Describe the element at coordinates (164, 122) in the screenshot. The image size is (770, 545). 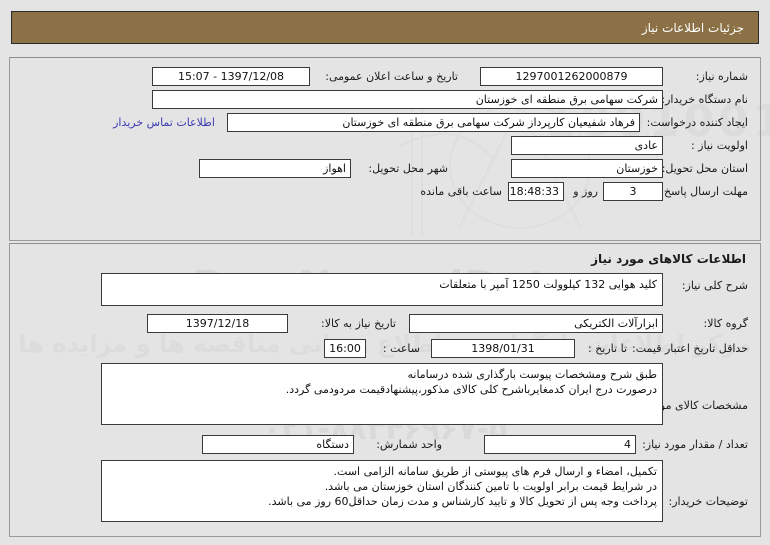
I see `buyer-contact-link: اطلاعات تماس خریدار` at that location.